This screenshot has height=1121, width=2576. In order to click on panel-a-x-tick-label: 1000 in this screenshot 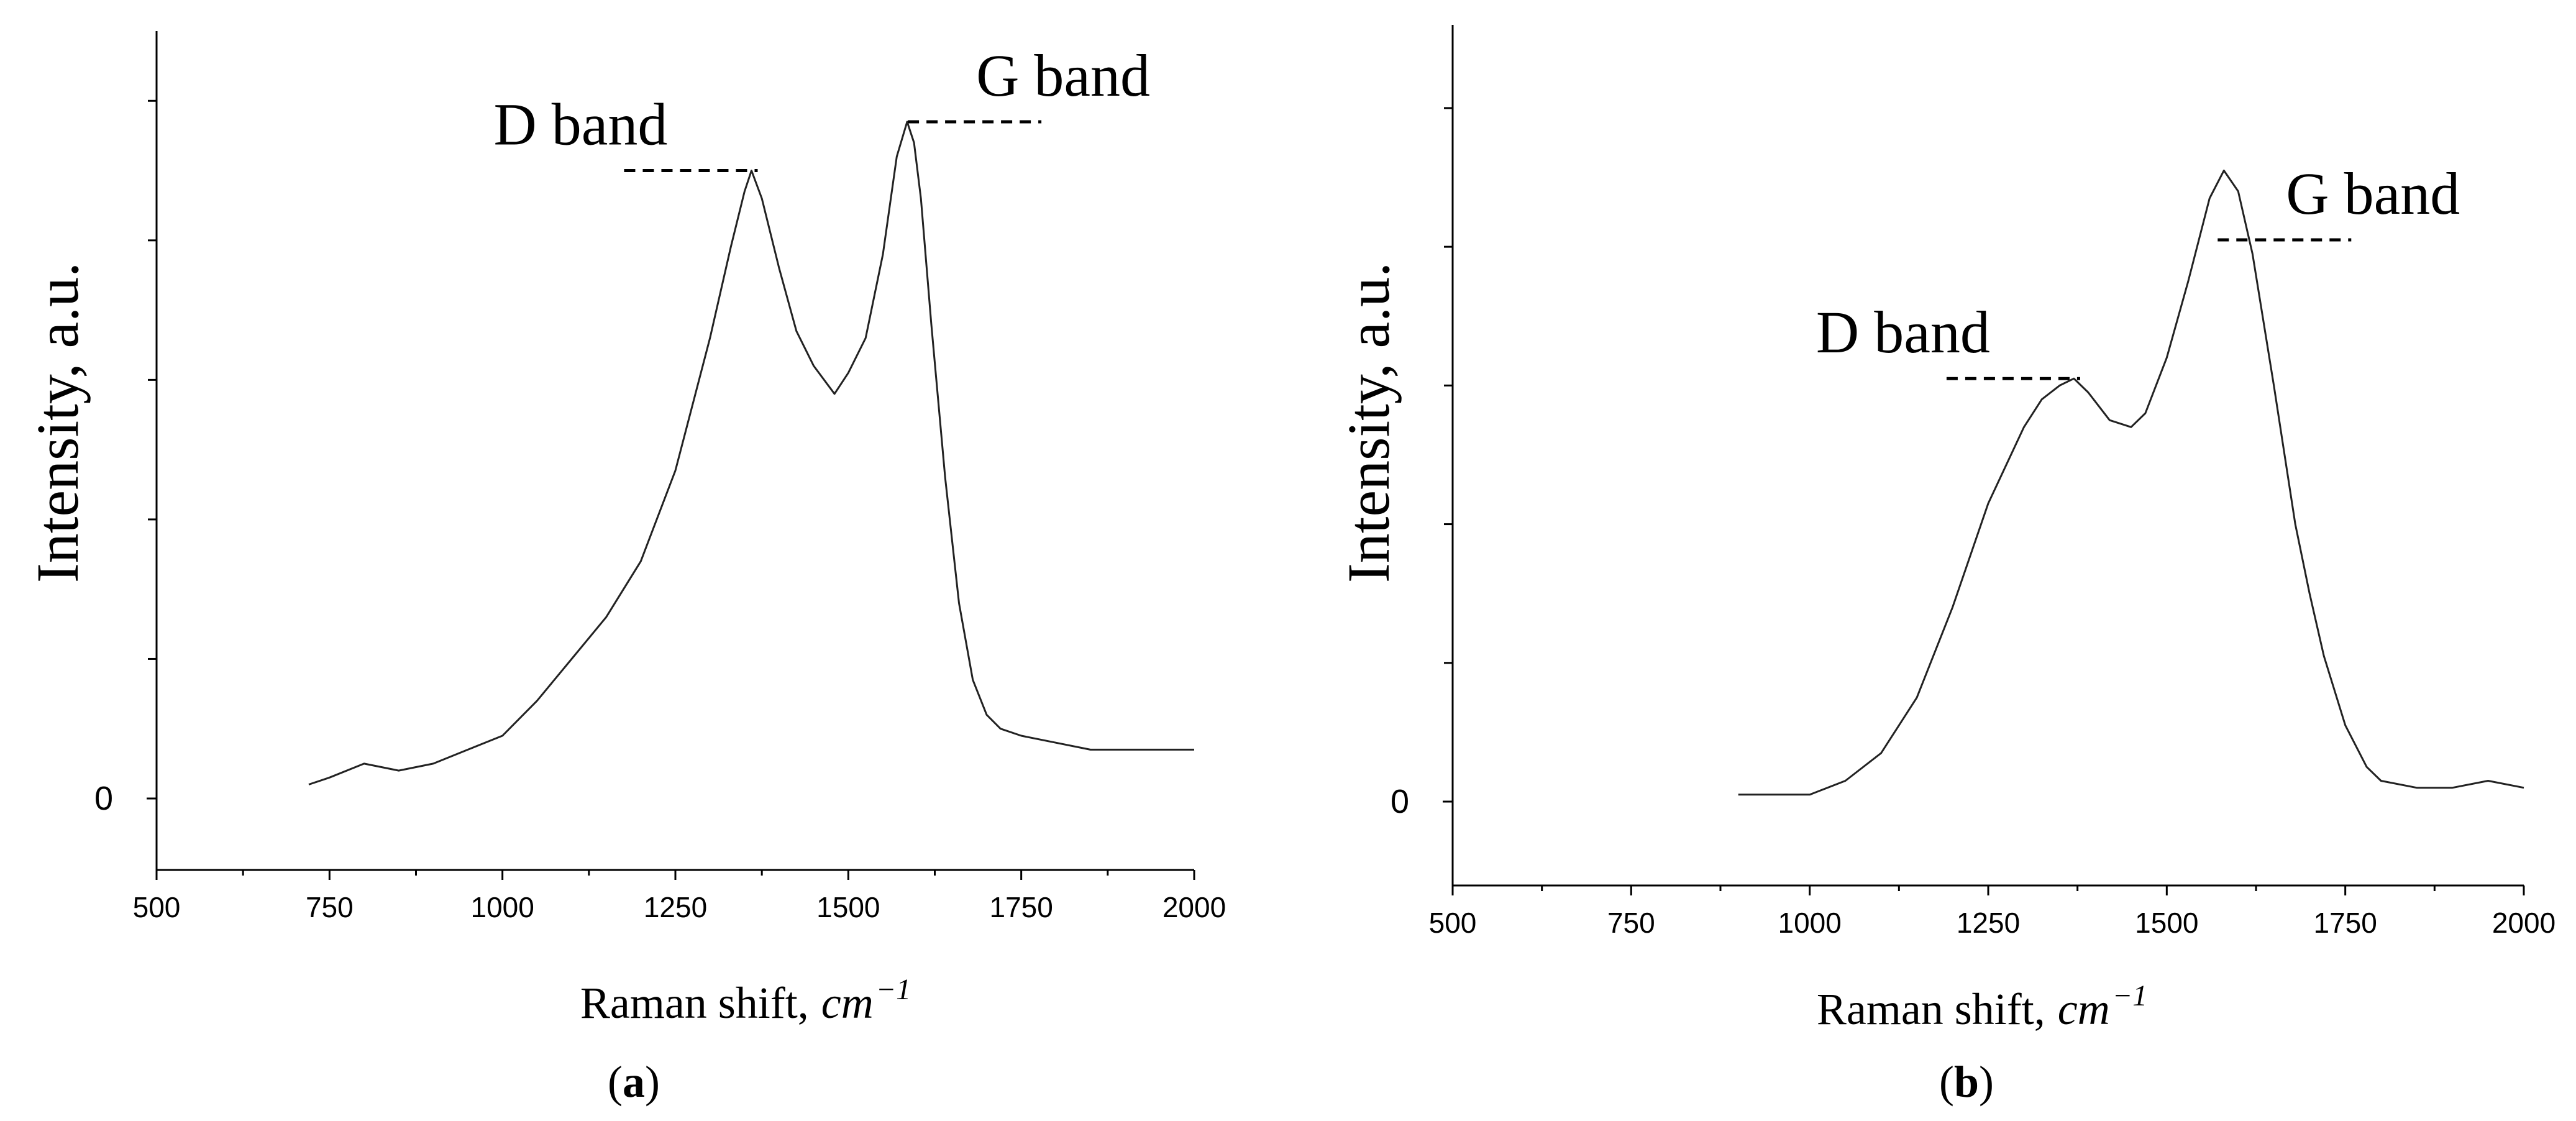, I will do `click(502, 907)`.